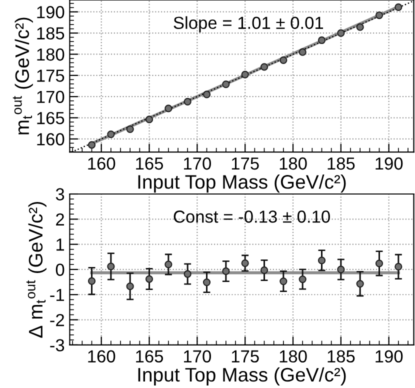 This screenshot has height=388, width=415. I want to click on y-tick-label: 165, so click(50, 118).